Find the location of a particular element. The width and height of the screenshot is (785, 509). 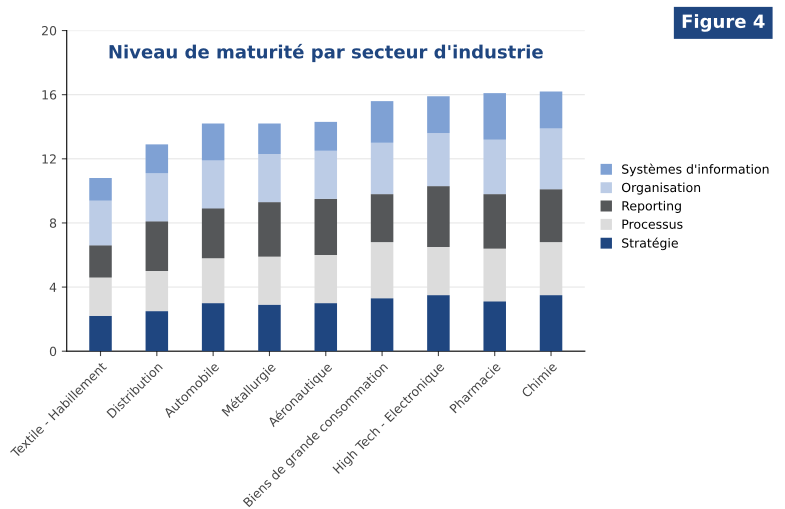

legend-label: Organisation is located at coordinates (661, 188).